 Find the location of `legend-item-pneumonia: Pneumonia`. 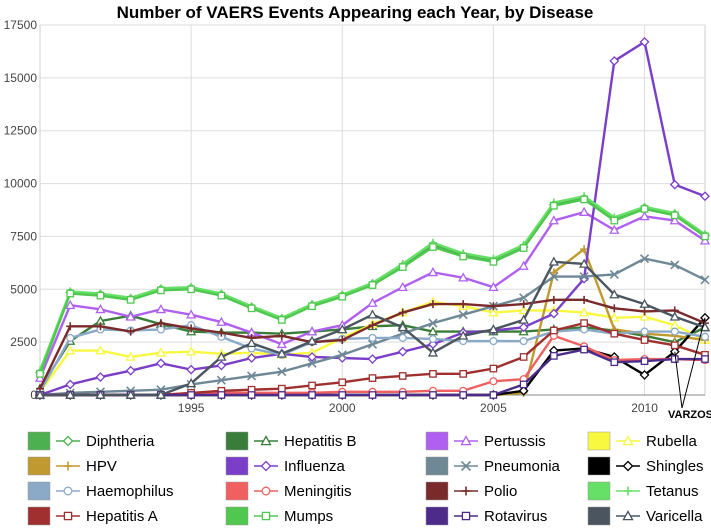

legend-item-pneumonia: Pneumonia is located at coordinates (493, 466).